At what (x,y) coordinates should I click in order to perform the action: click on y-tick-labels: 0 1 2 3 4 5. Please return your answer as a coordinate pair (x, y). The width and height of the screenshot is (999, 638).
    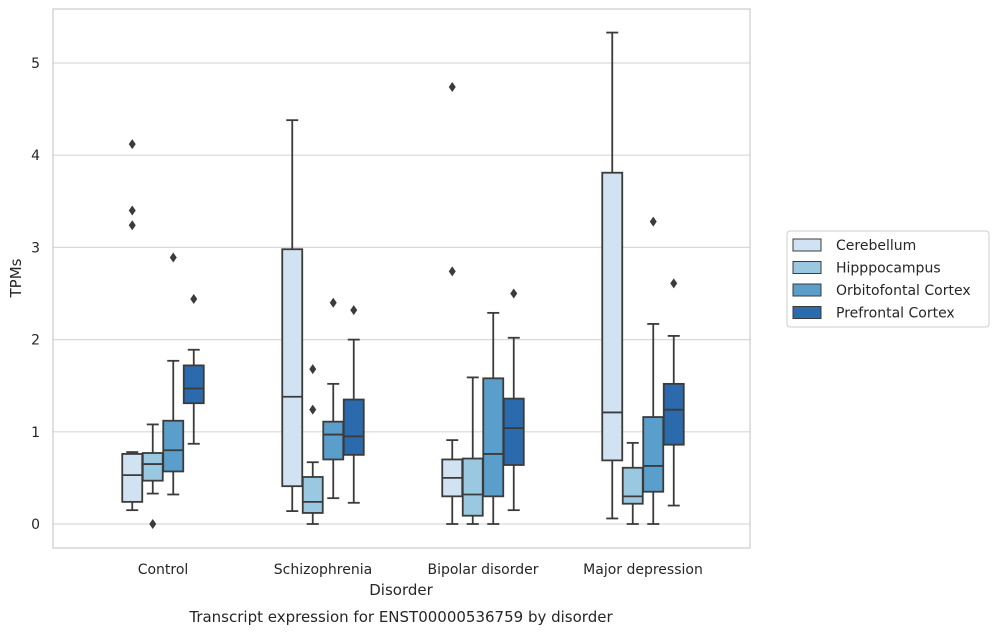
    Looking at the image, I should click on (35, 294).